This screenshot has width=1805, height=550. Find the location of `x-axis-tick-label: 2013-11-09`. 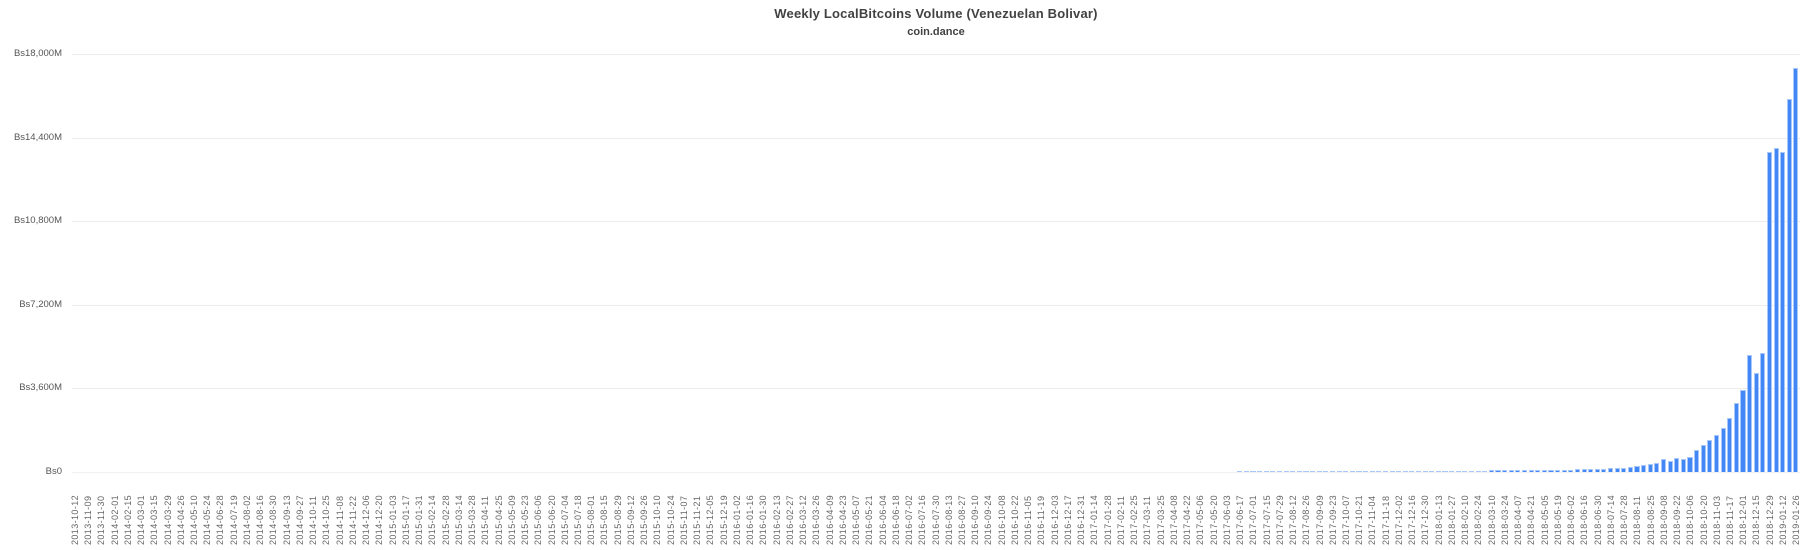

x-axis-tick-label: 2013-11-09 is located at coordinates (88, 520).